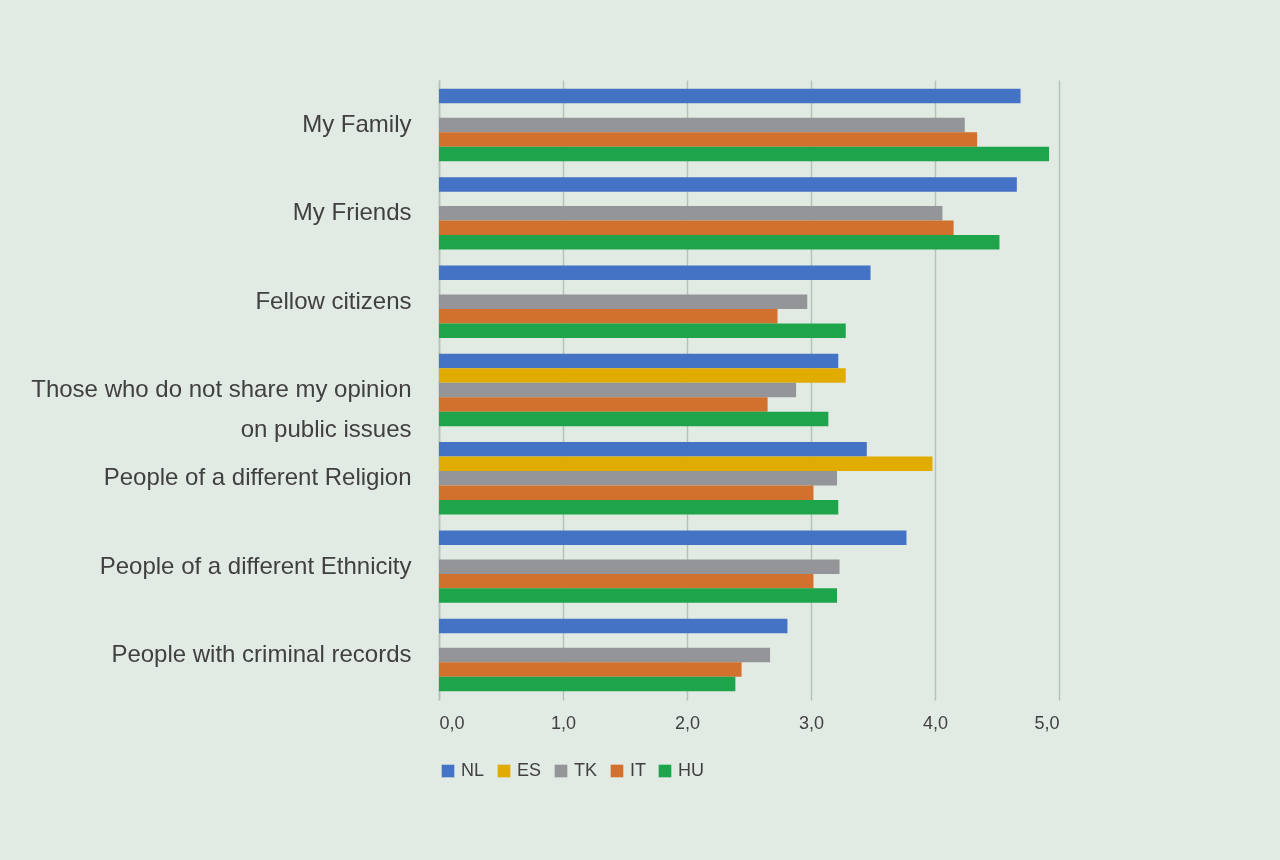 This screenshot has height=860, width=1280. I want to click on x-tick-label: 5,0, so click(1047, 722).